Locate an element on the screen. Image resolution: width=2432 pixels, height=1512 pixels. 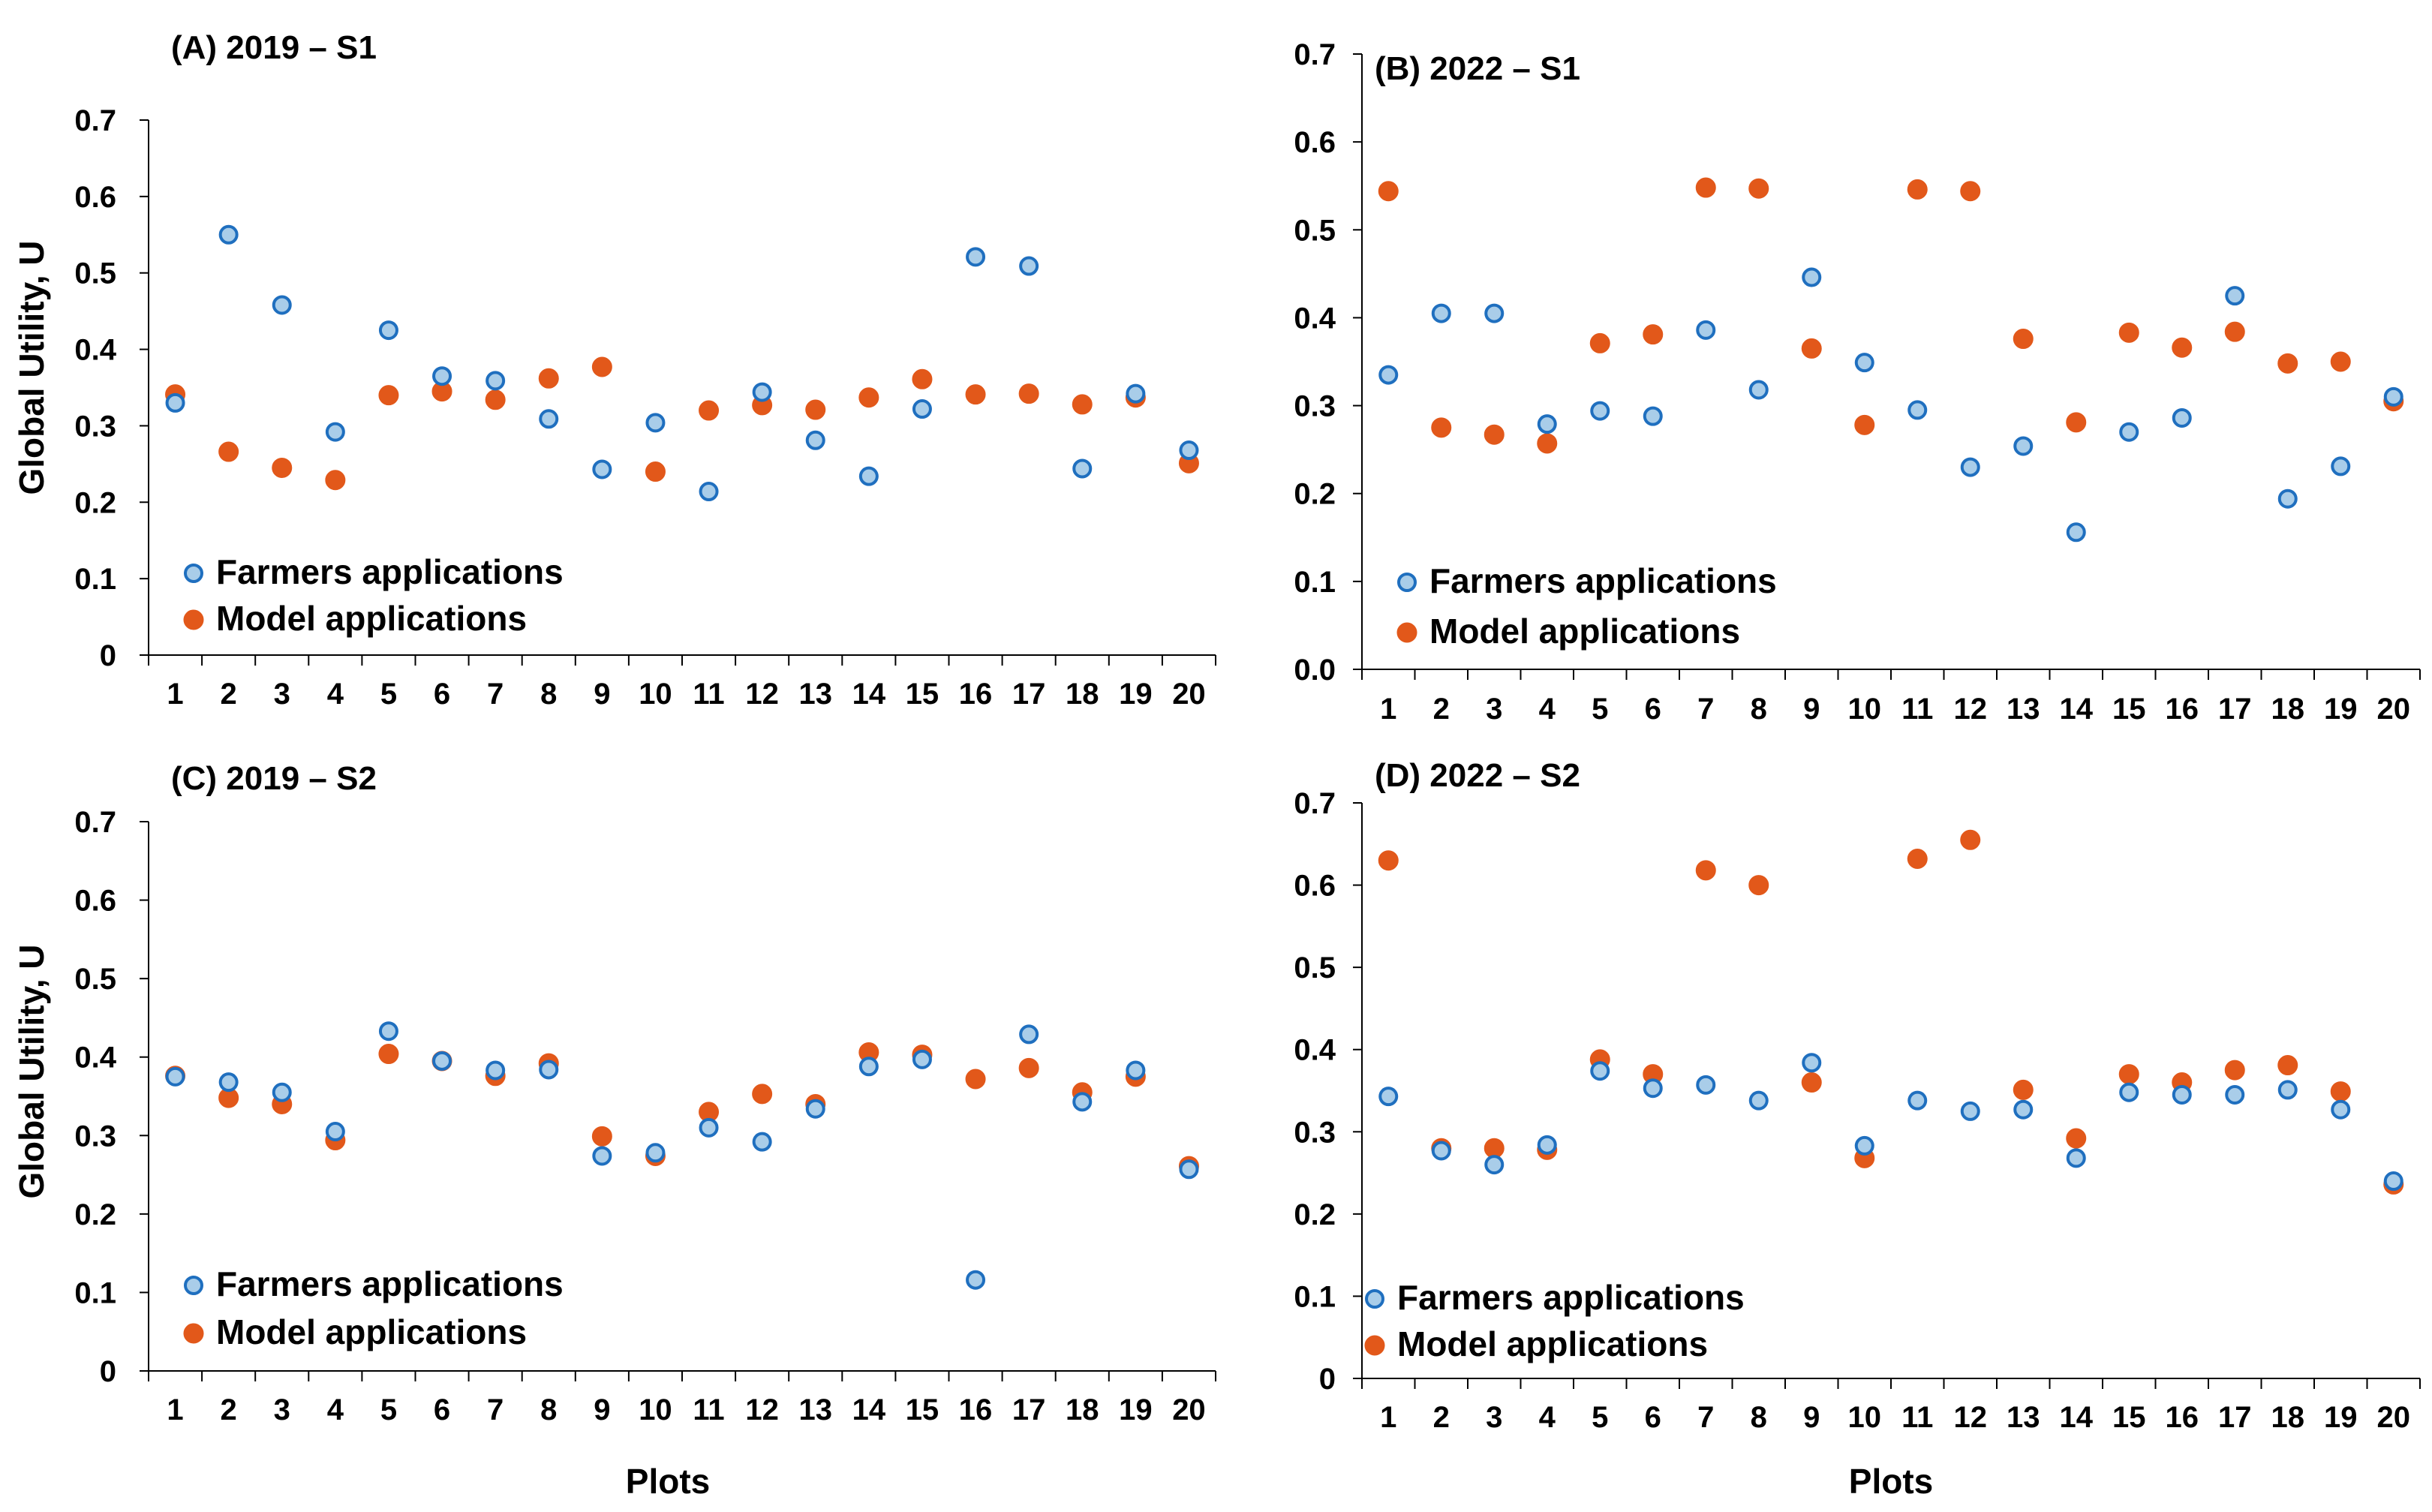
panel-1-x-tick-label: 4 is located at coordinates (335, 694).